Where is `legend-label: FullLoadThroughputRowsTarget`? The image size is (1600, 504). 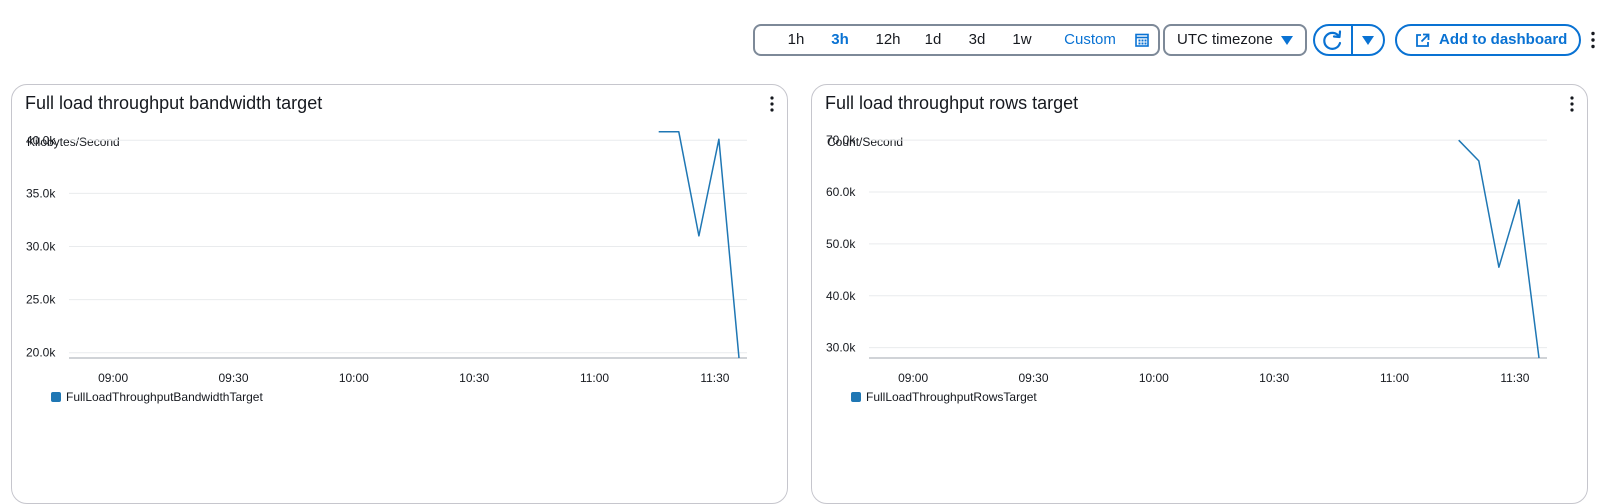 legend-label: FullLoadThroughputRowsTarget is located at coordinates (951, 397).